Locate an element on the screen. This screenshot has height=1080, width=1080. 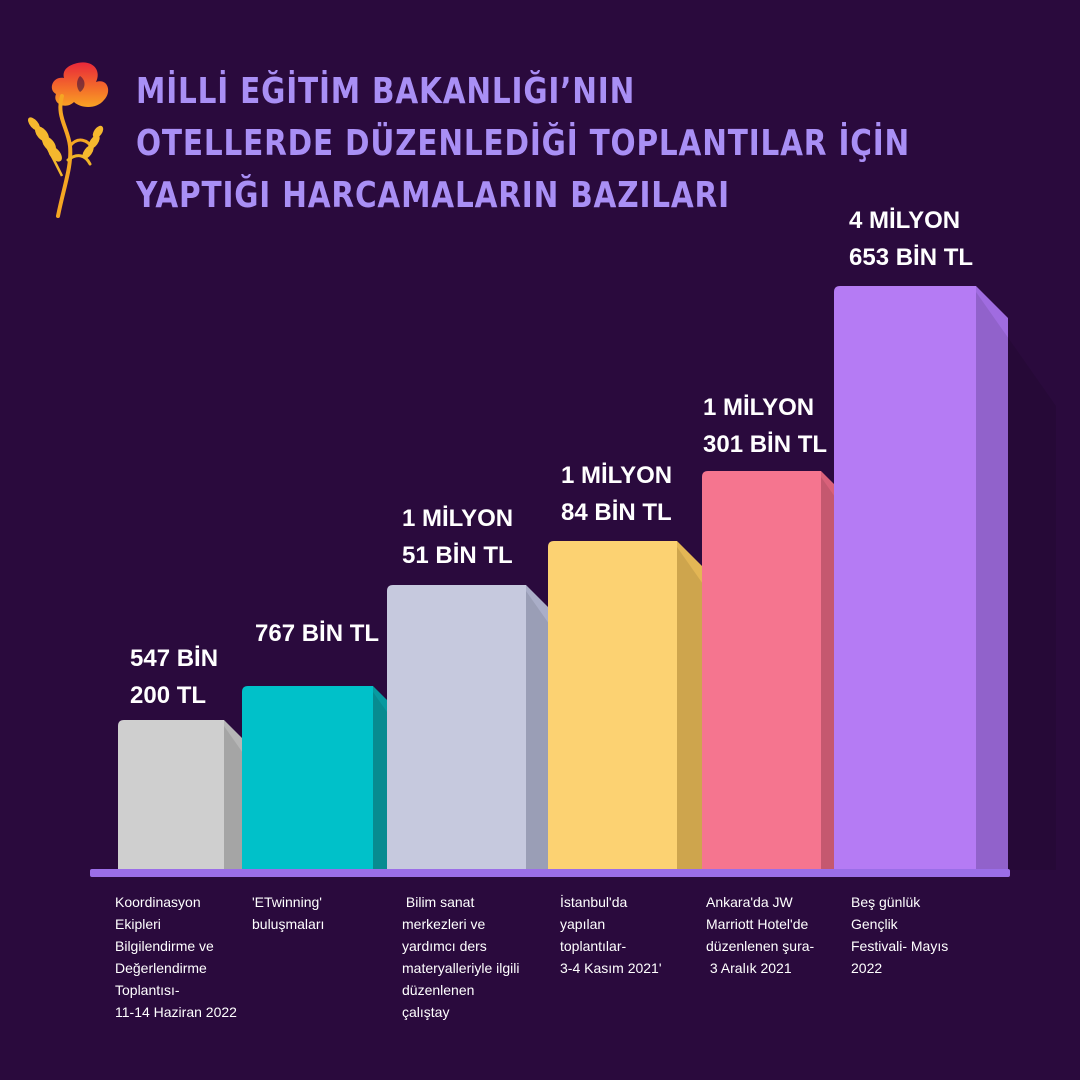
category-label-line: çalıştay is located at coordinates (426, 1012).